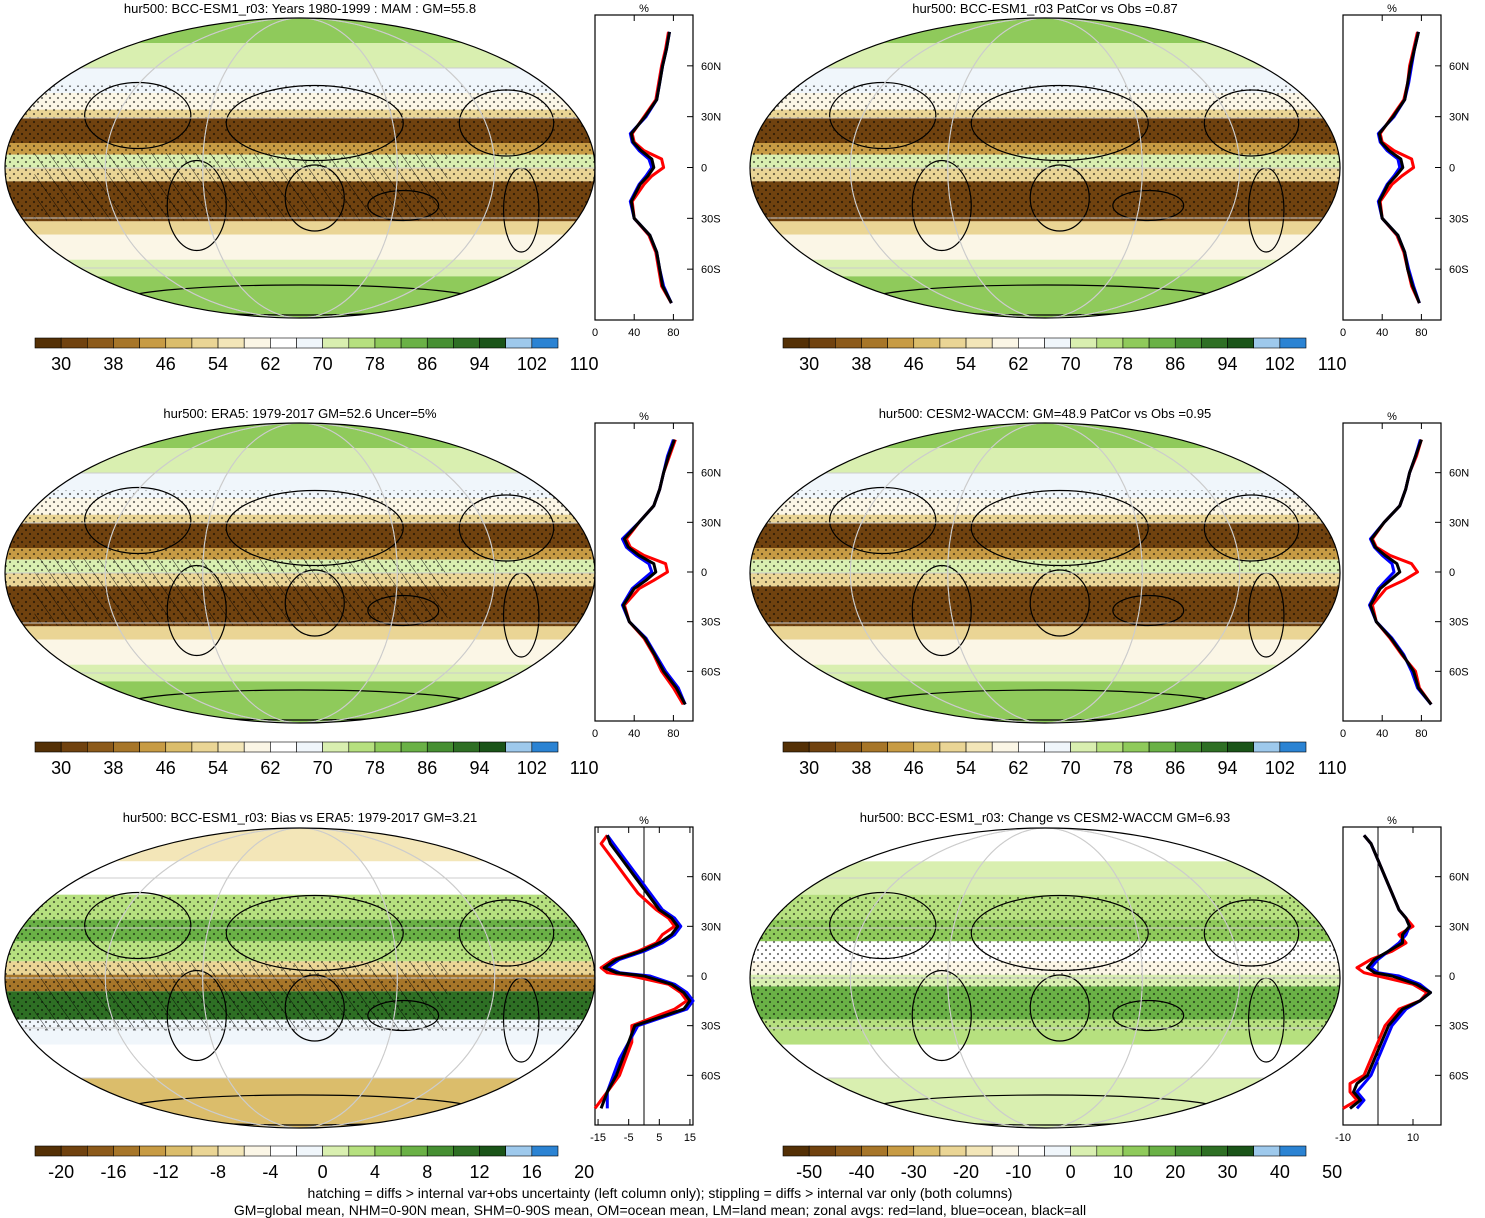  Describe the element at coordinates (690, 1138) in the screenshot. I see `x-tick-label: 15` at that location.